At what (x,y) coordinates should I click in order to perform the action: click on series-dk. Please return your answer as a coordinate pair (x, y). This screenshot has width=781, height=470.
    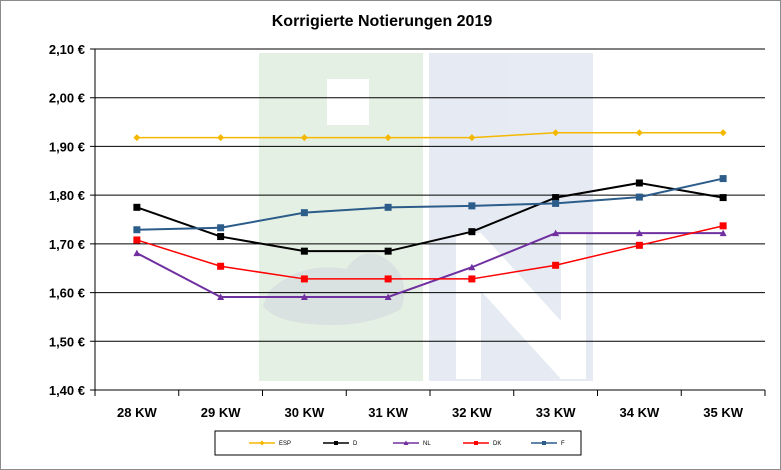
    Looking at the image, I should click on (430, 252).